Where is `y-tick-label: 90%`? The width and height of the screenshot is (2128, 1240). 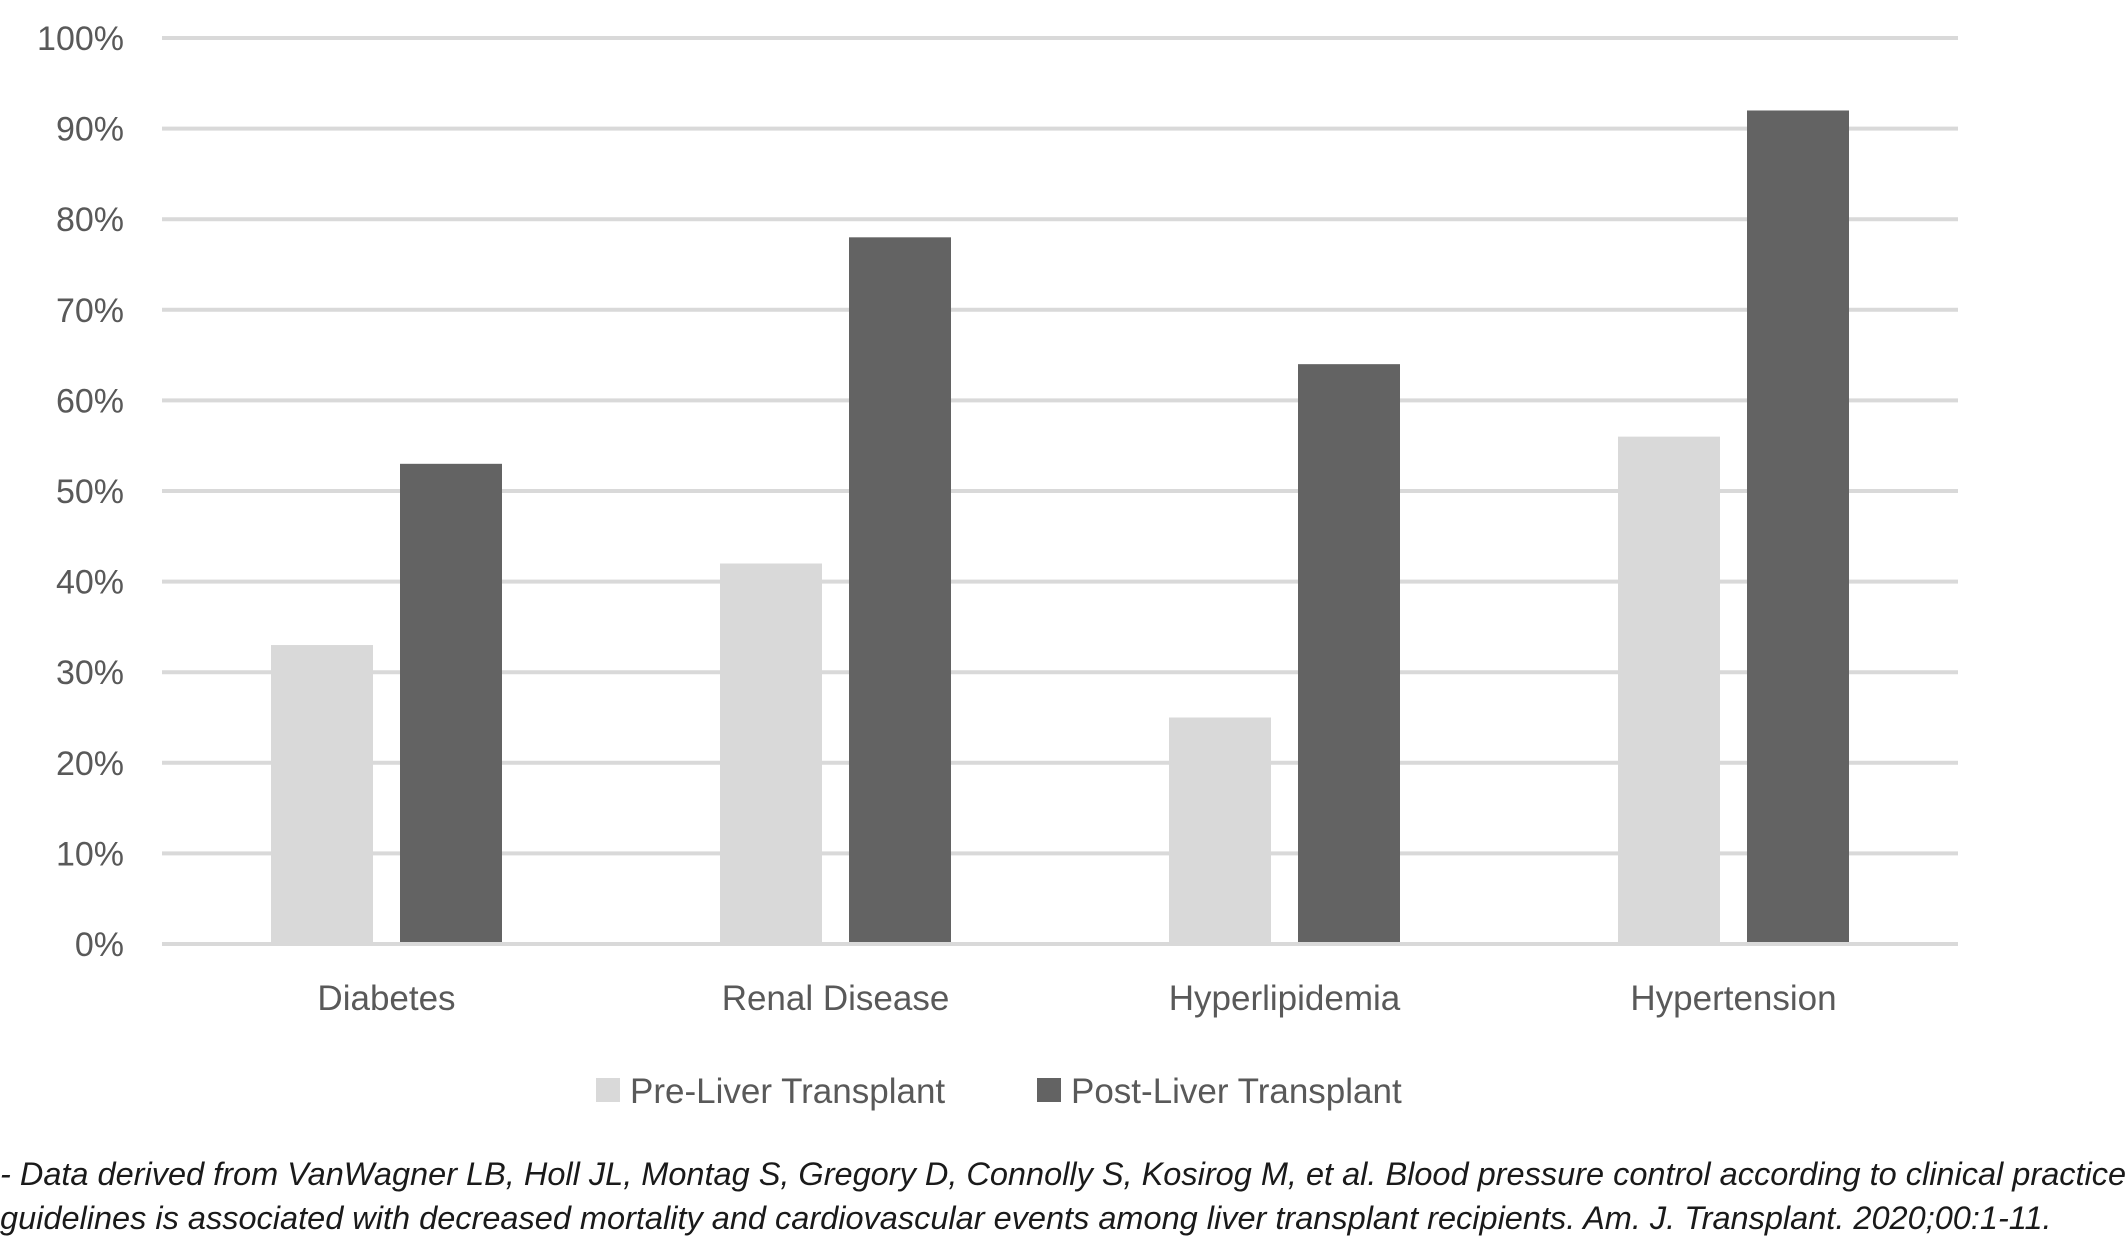 y-tick-label: 90% is located at coordinates (90, 130).